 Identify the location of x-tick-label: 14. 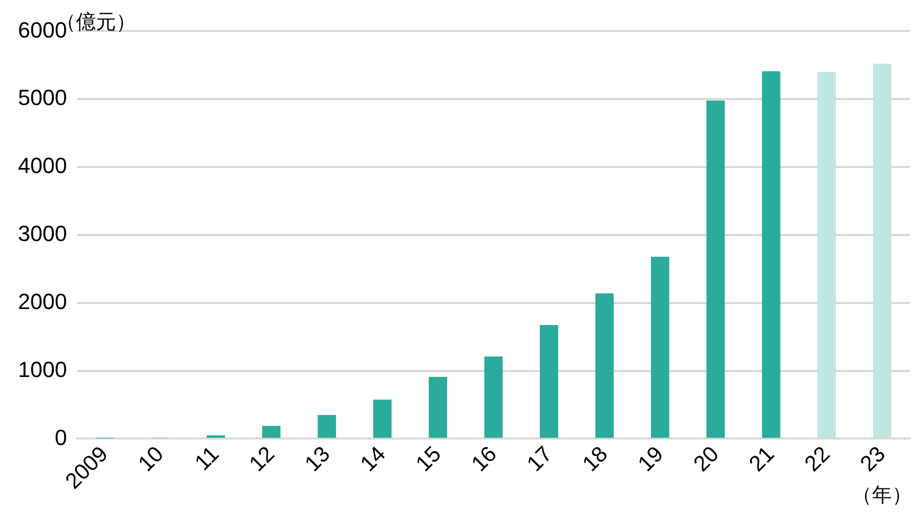
(372, 458).